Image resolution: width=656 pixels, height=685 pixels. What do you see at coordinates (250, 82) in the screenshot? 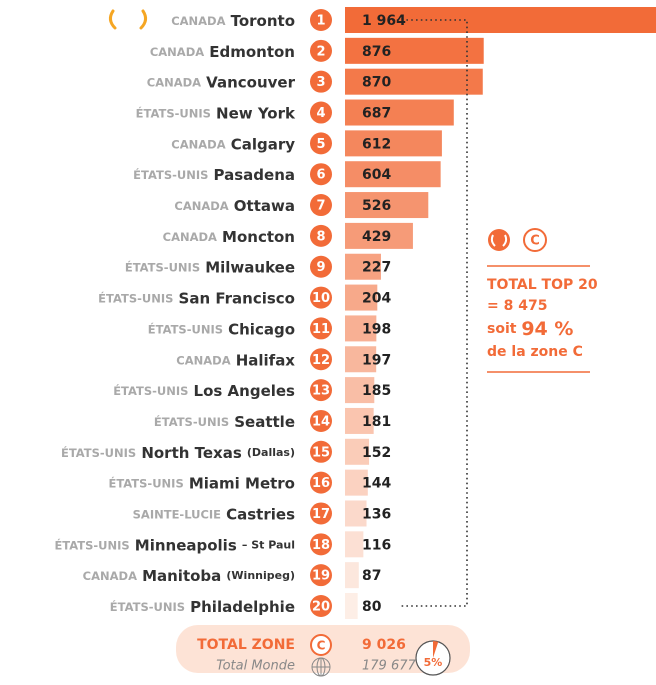
I see `city: Vancouver` at bounding box center [250, 82].